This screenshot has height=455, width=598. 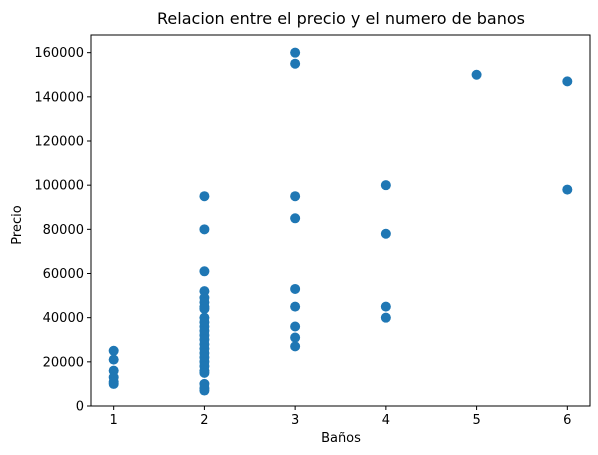 I want to click on y-tick-label: 40000, so click(x=63, y=318).